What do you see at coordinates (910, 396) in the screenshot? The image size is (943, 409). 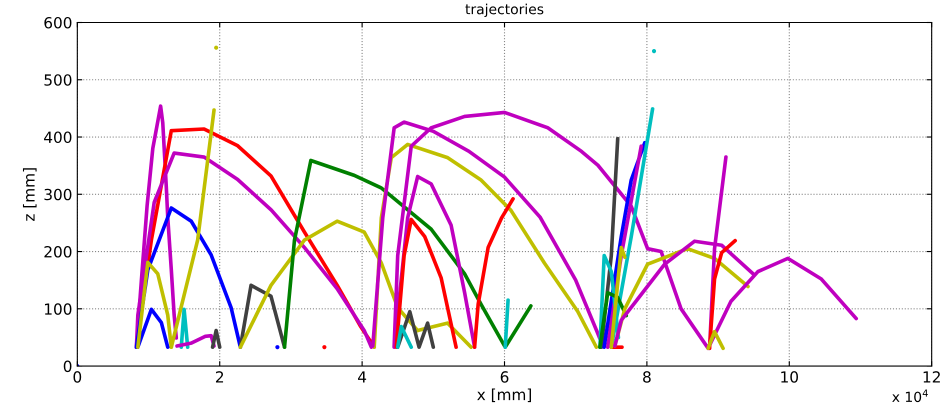 I see `text: x 10$^{4}$` at bounding box center [910, 396].